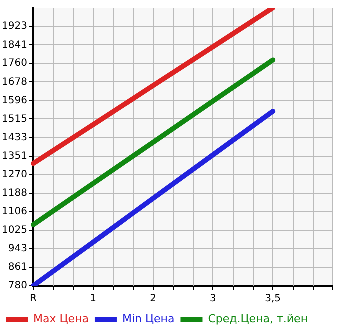 The width and height of the screenshot is (345, 335). I want to click on x-tick-label: 1, so click(93, 299).